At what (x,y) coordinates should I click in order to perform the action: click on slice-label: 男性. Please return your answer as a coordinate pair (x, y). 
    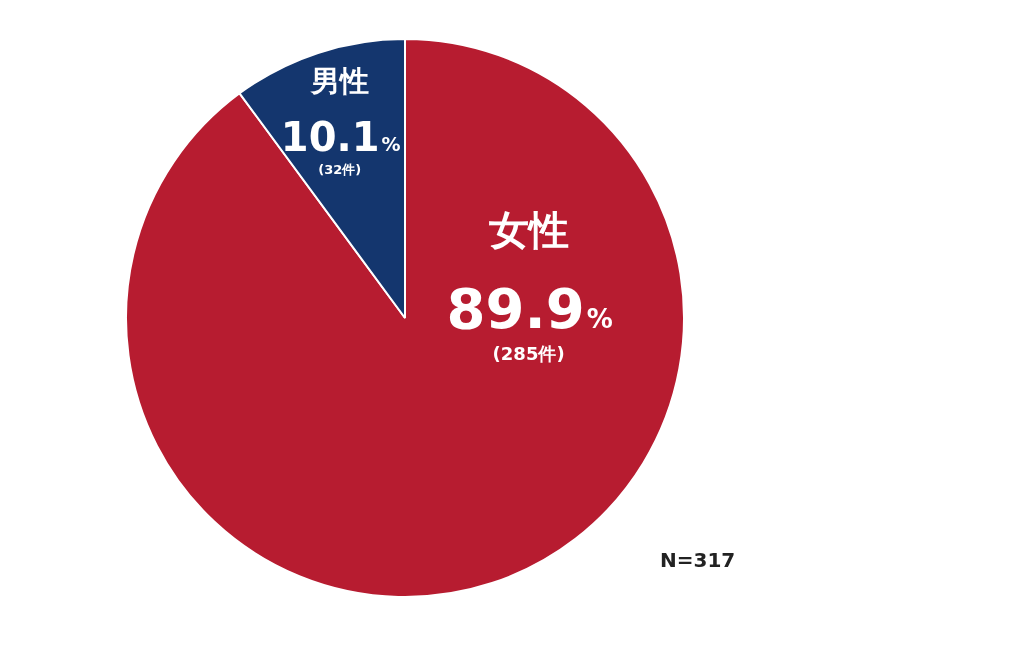
    Looking at the image, I should click on (339, 80).